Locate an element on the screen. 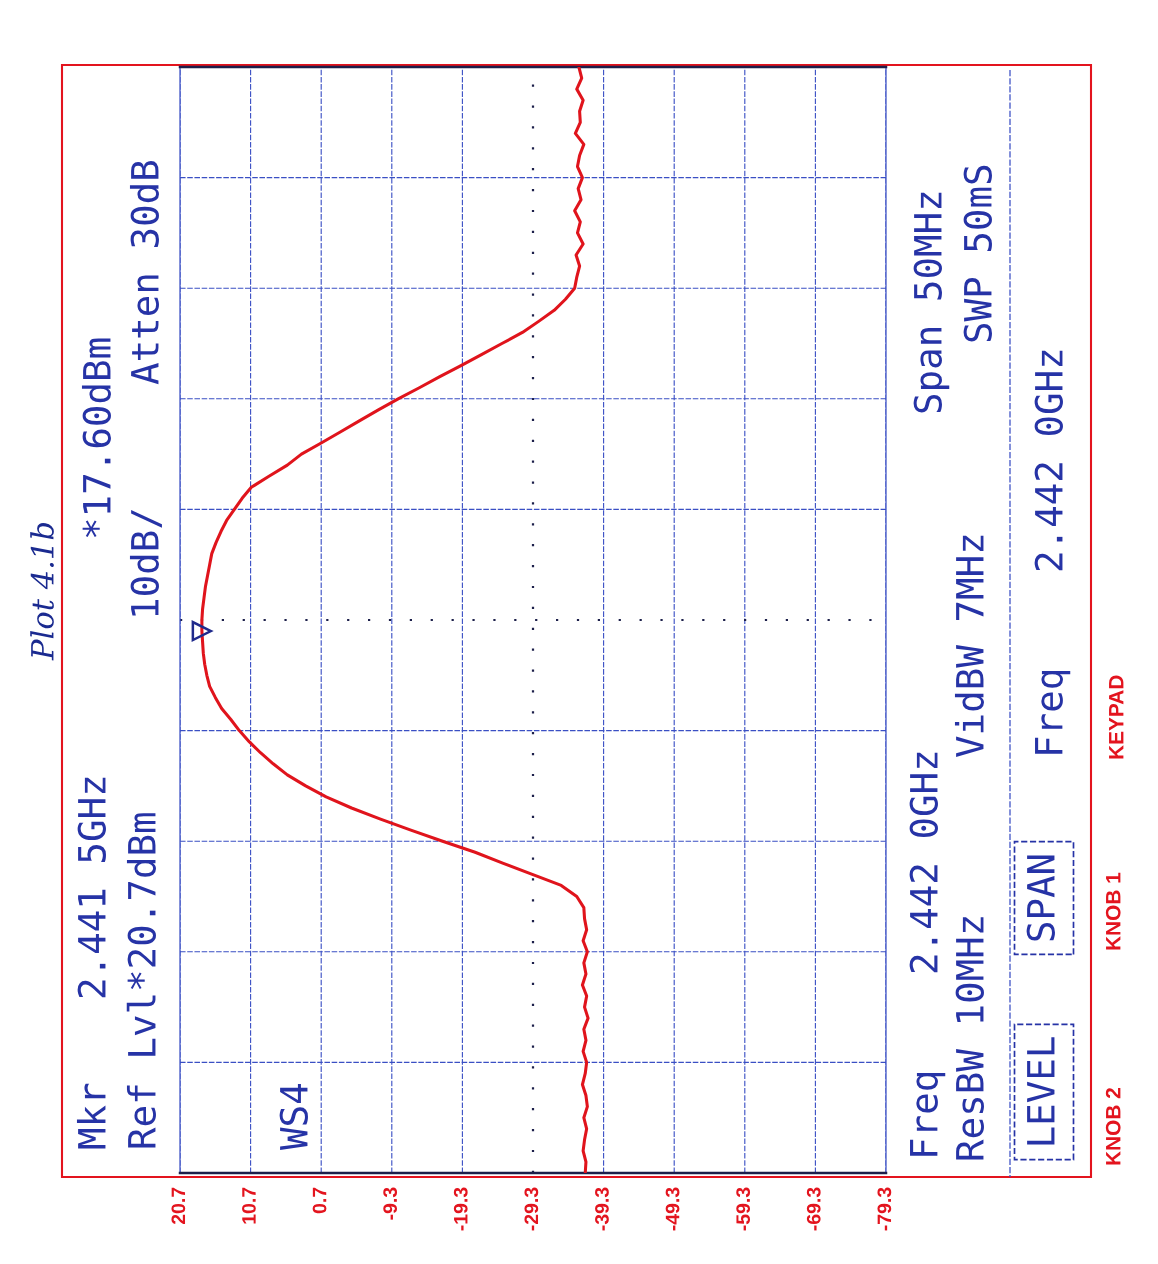 Image resolution: width=1158 pixels, height=1264 pixels. x-tick-label: 20.7 is located at coordinates (178, 1206).